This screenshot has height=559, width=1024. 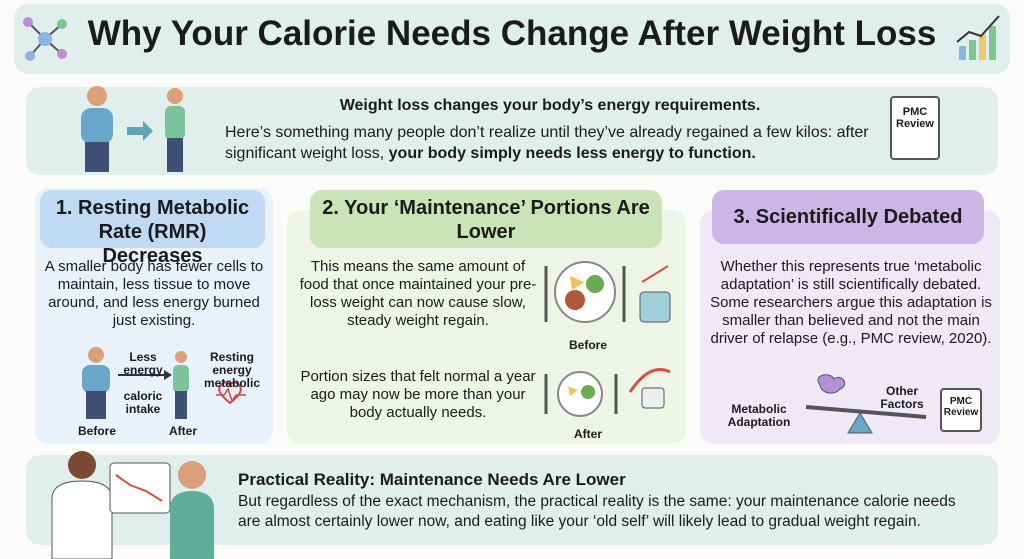 What do you see at coordinates (759, 415) in the screenshot?
I see `label-metabolic-adaptation: Metabolic Adaptation` at bounding box center [759, 415].